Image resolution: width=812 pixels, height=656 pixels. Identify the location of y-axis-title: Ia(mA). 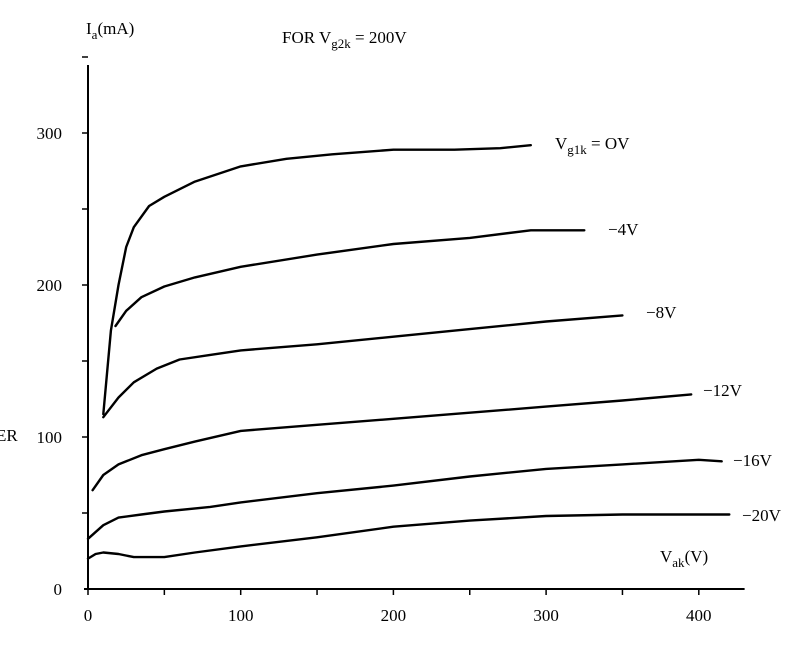
(110, 30).